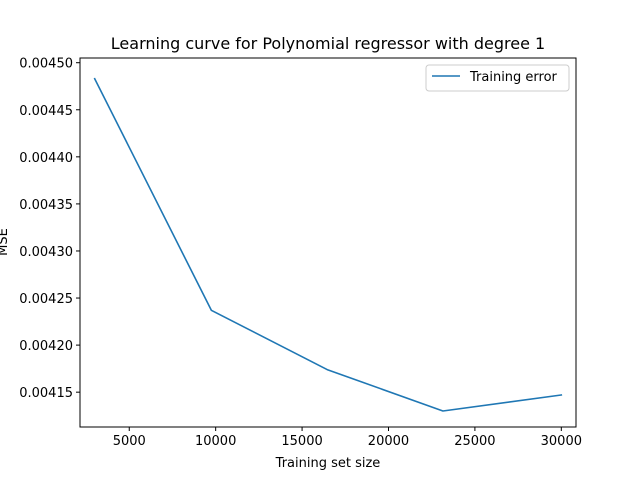  What do you see at coordinates (46, 158) in the screenshot?
I see `y-tick-label: 0.00440` at bounding box center [46, 158].